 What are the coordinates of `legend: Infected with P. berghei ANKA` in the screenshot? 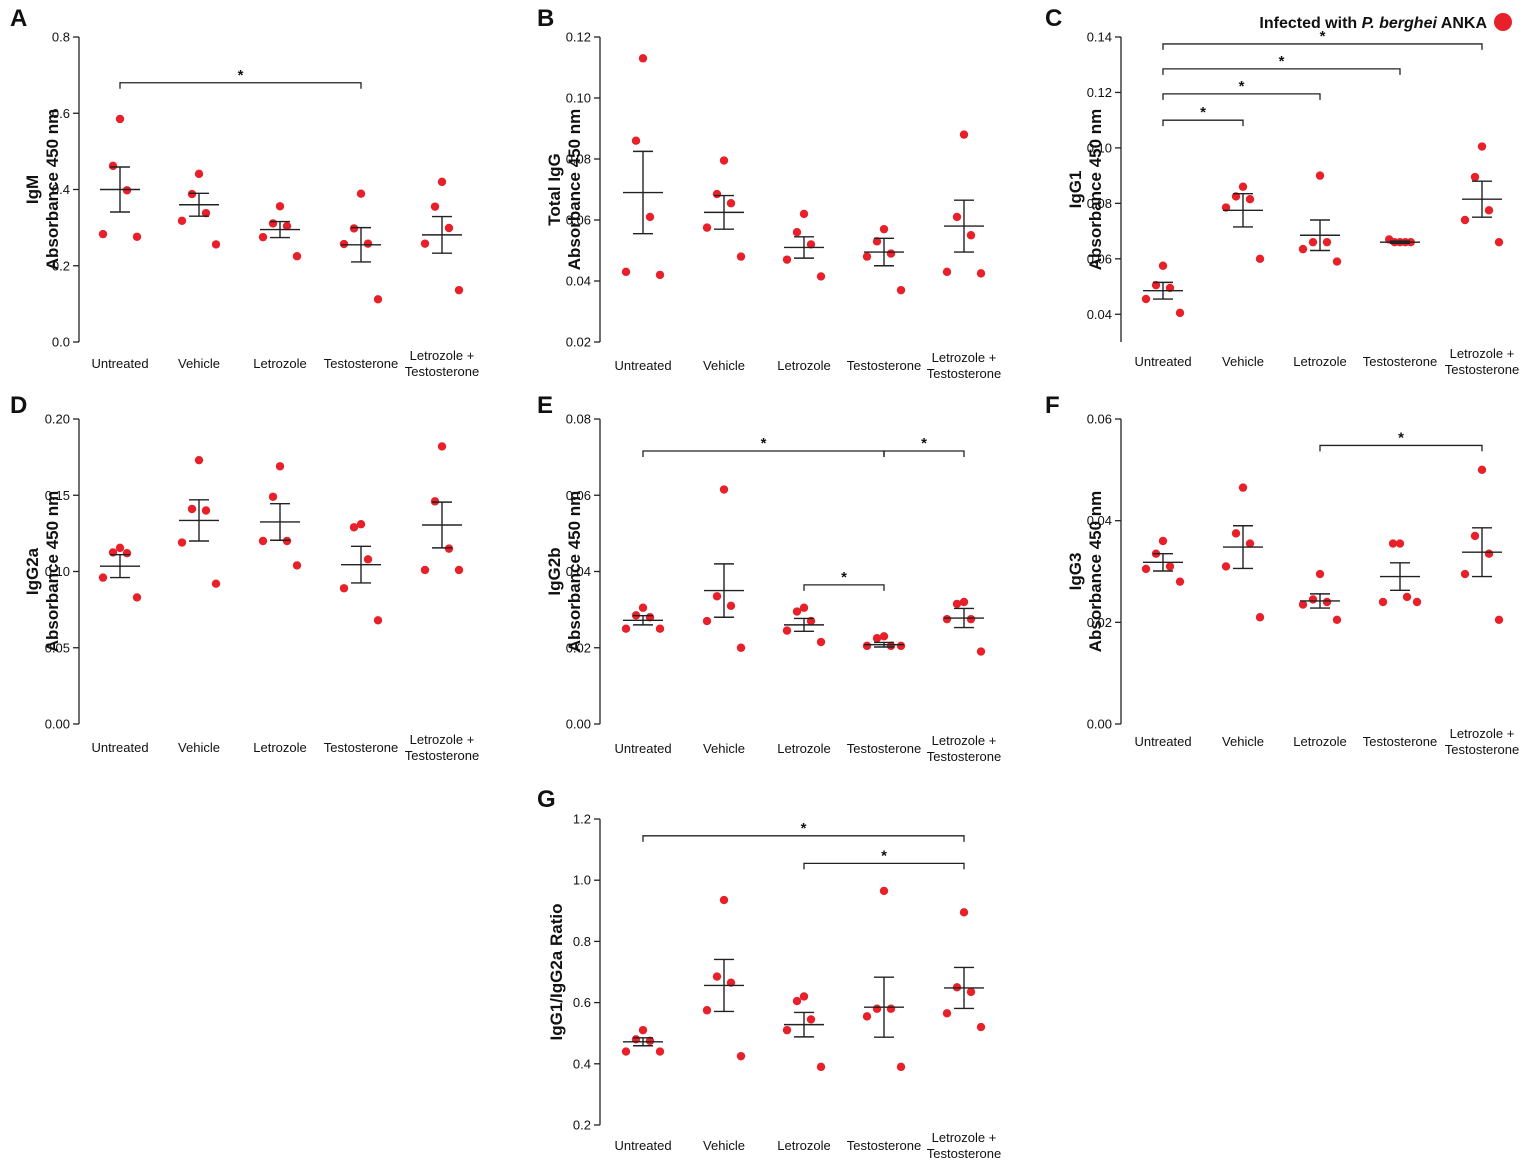 It's located at (1385, 22).